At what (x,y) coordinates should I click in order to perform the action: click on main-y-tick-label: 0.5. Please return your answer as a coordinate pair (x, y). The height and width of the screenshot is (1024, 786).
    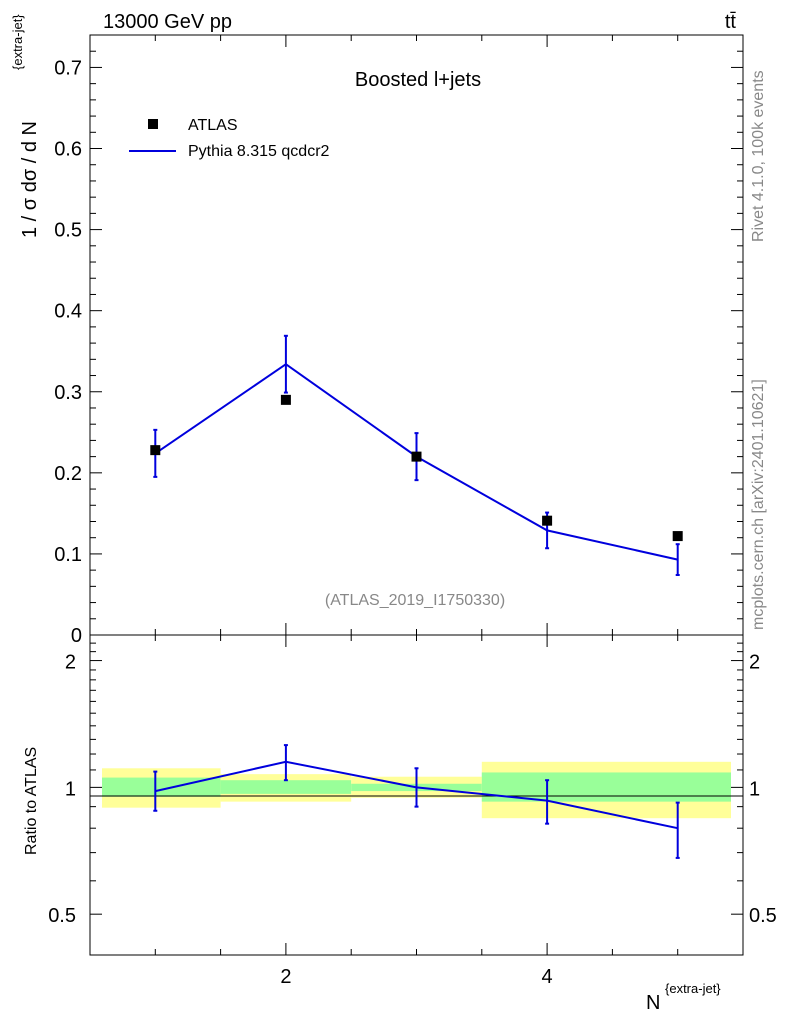
    Looking at the image, I should click on (68, 231).